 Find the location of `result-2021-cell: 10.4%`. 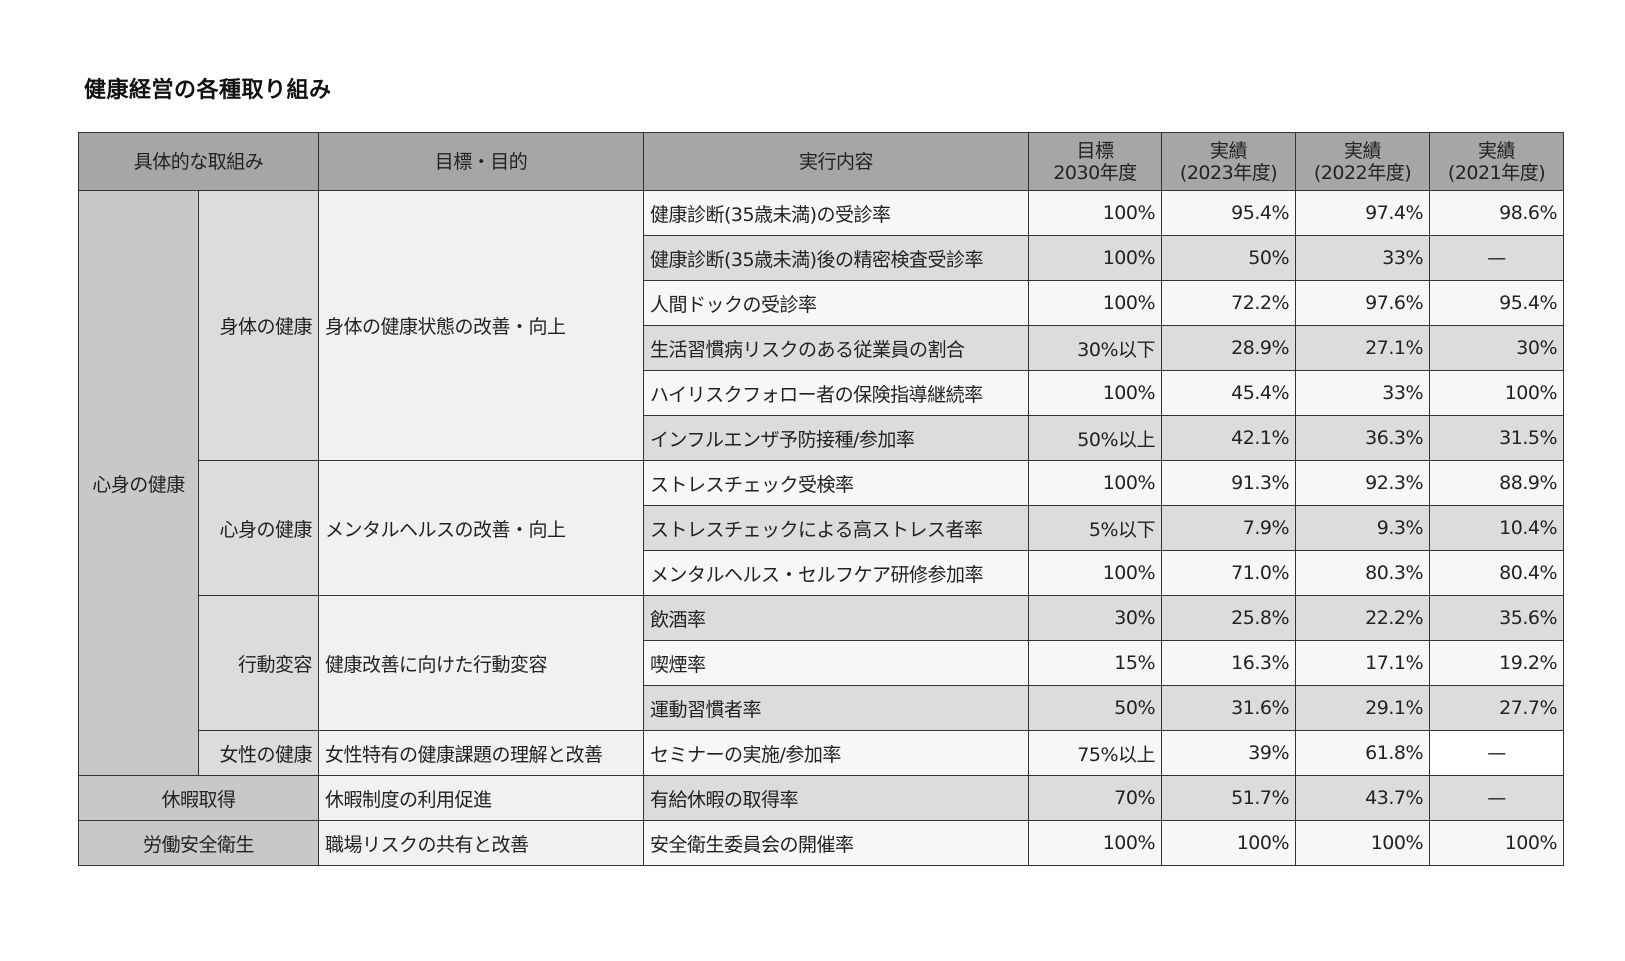

result-2021-cell: 10.4% is located at coordinates (1497, 528).